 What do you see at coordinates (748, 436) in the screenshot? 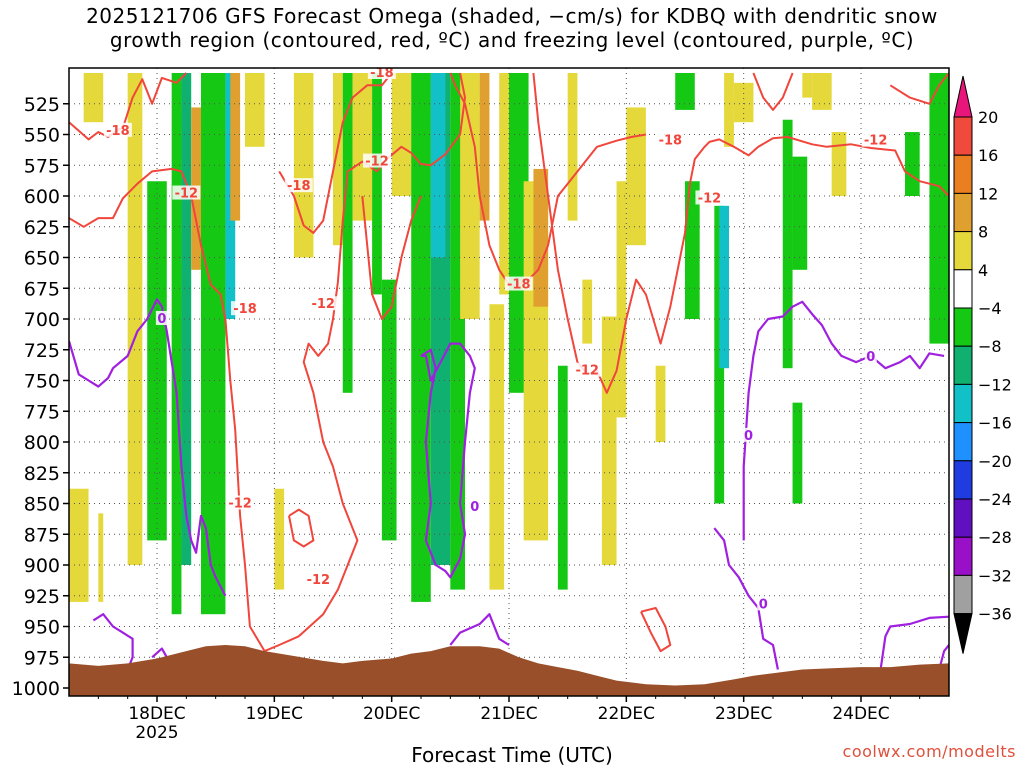
I see `contour-label: 0` at bounding box center [748, 436].